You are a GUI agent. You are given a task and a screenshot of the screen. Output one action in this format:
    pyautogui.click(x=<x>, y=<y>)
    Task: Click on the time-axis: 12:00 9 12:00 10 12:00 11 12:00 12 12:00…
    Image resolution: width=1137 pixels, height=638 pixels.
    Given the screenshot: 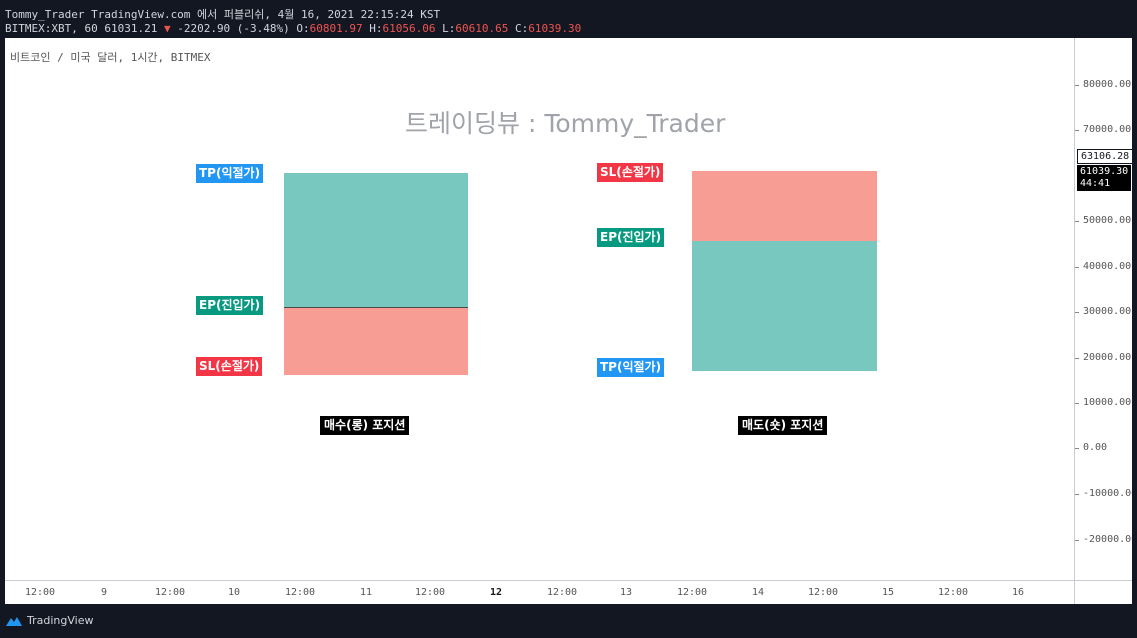 What is the action you would take?
    pyautogui.click(x=539, y=592)
    